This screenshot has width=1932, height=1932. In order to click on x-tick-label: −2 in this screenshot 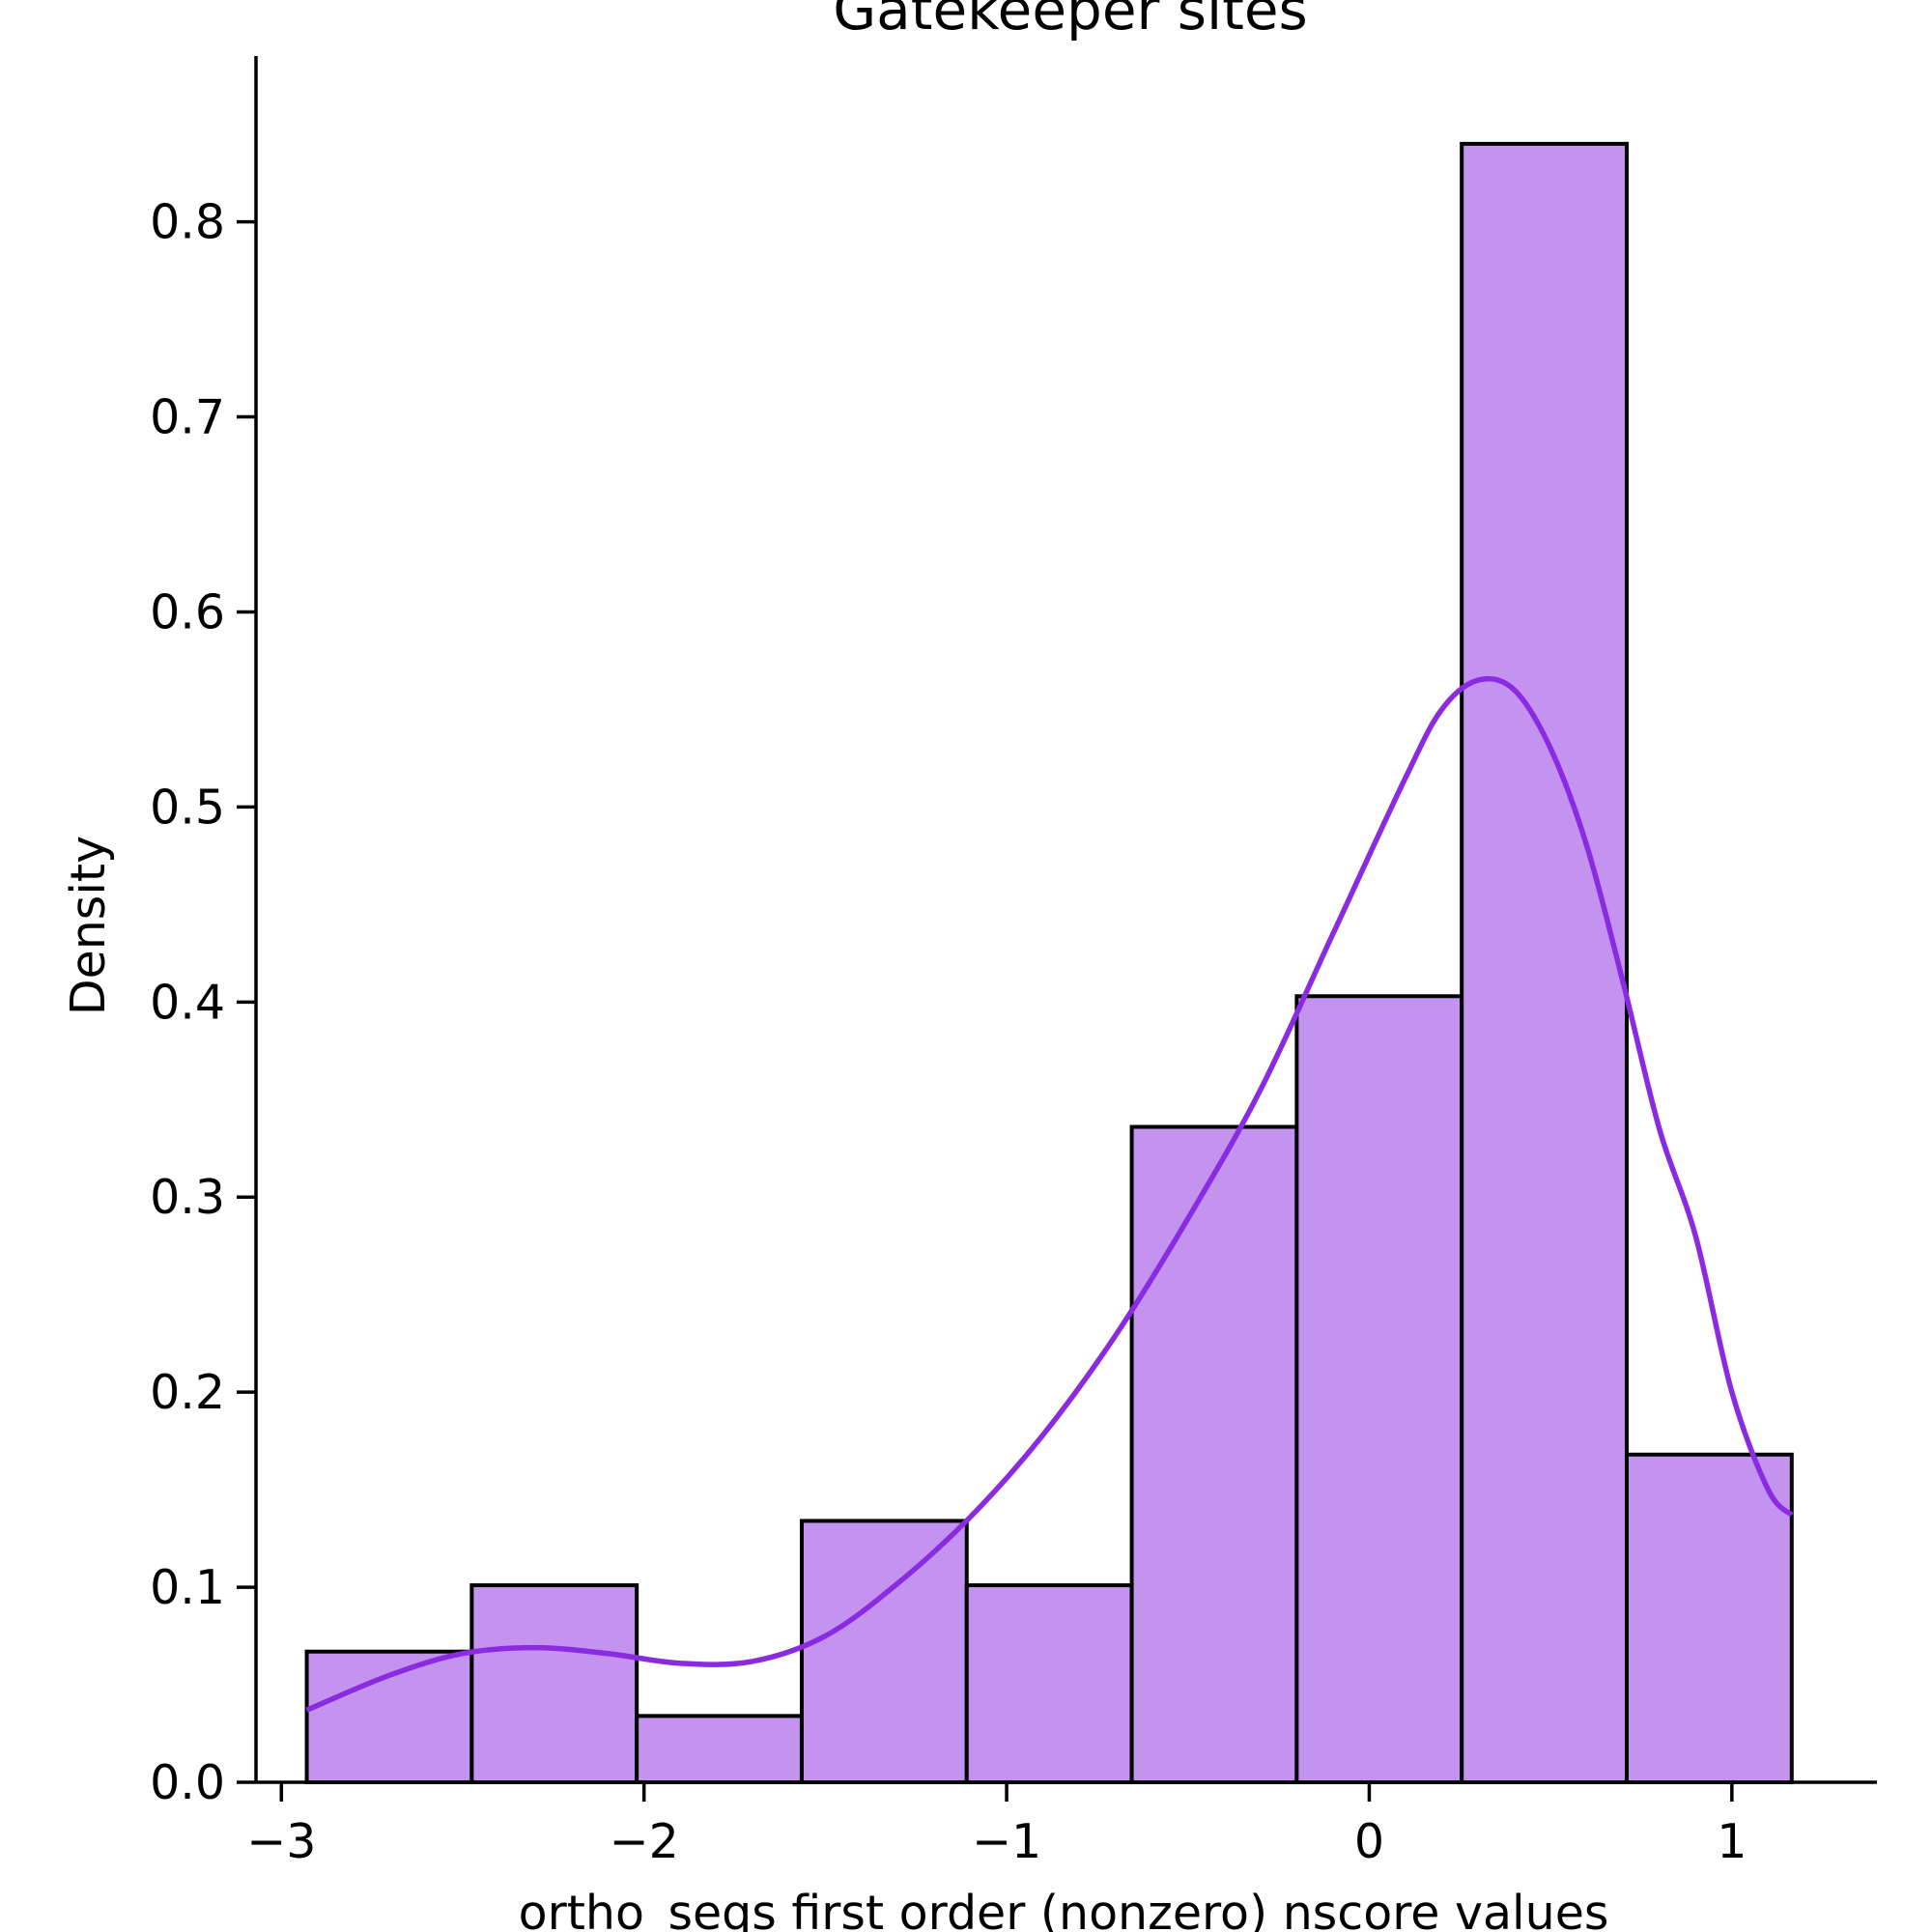, I will do `click(644, 1841)`.